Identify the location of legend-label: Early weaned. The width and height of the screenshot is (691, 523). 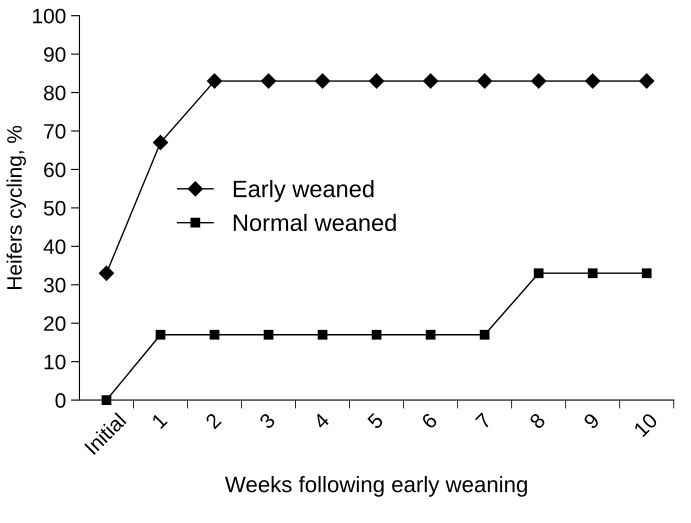
(304, 191).